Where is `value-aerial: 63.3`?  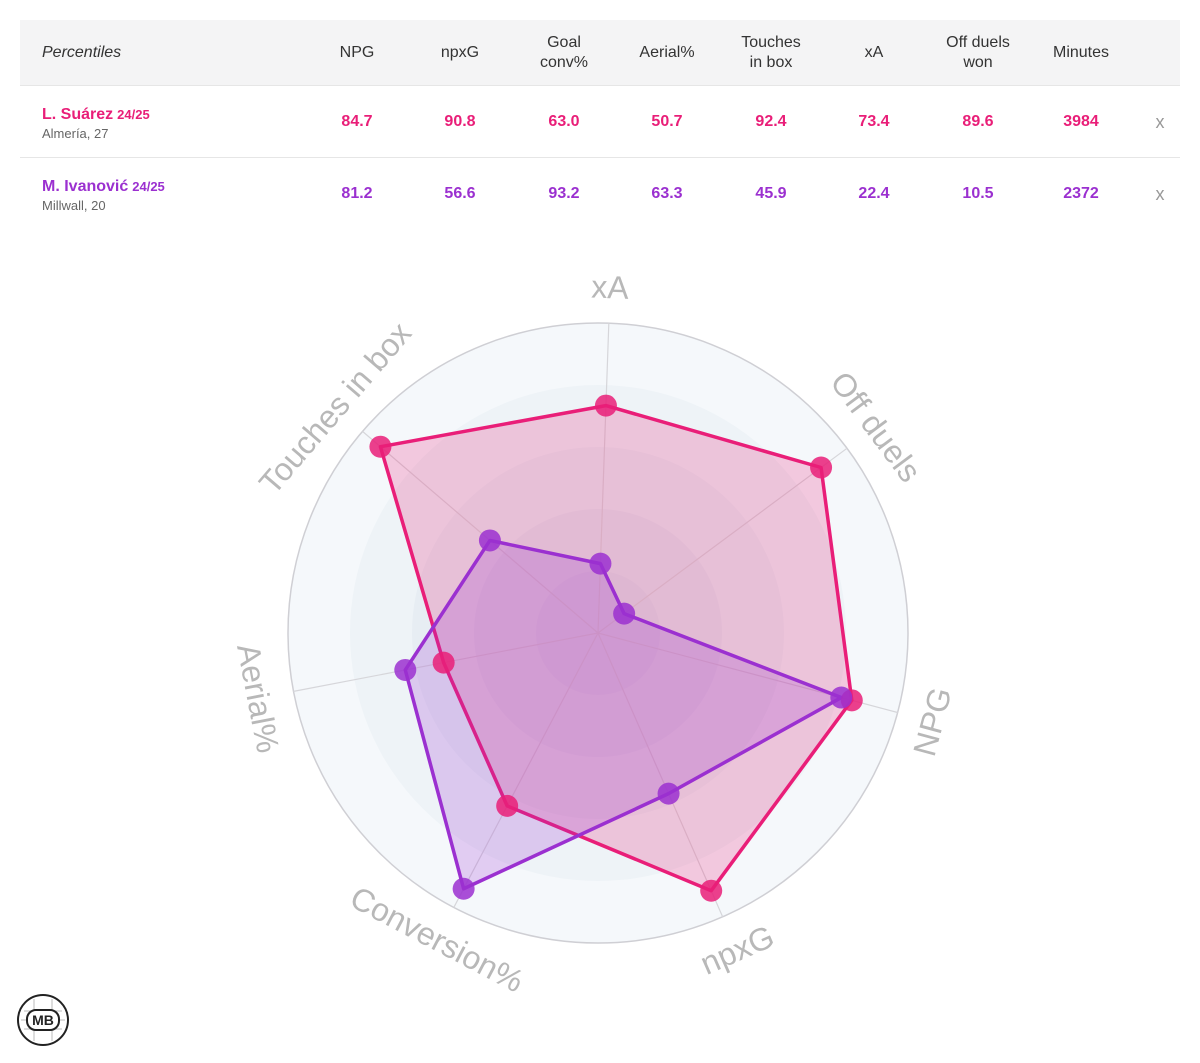 value-aerial: 63.3 is located at coordinates (667, 193).